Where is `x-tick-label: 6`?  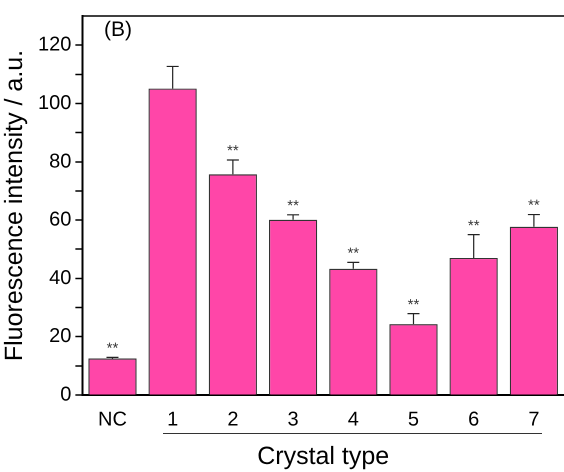
x-tick-label: 6 is located at coordinates (474, 419).